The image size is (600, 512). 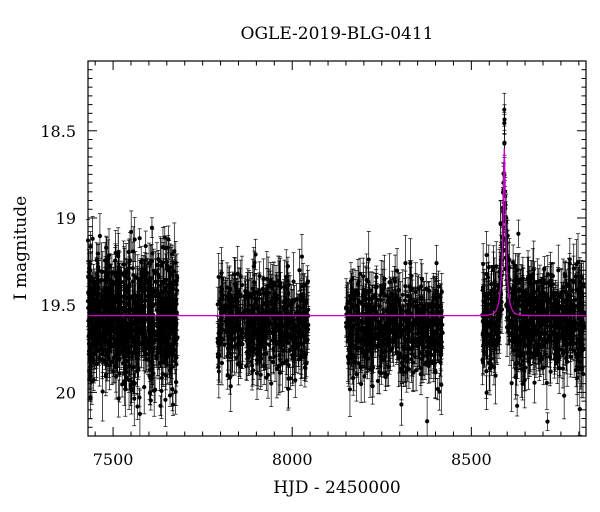 What do you see at coordinates (337, 34) in the screenshot?
I see `chart-title: OGLE-2019-BLG-0411` at bounding box center [337, 34].